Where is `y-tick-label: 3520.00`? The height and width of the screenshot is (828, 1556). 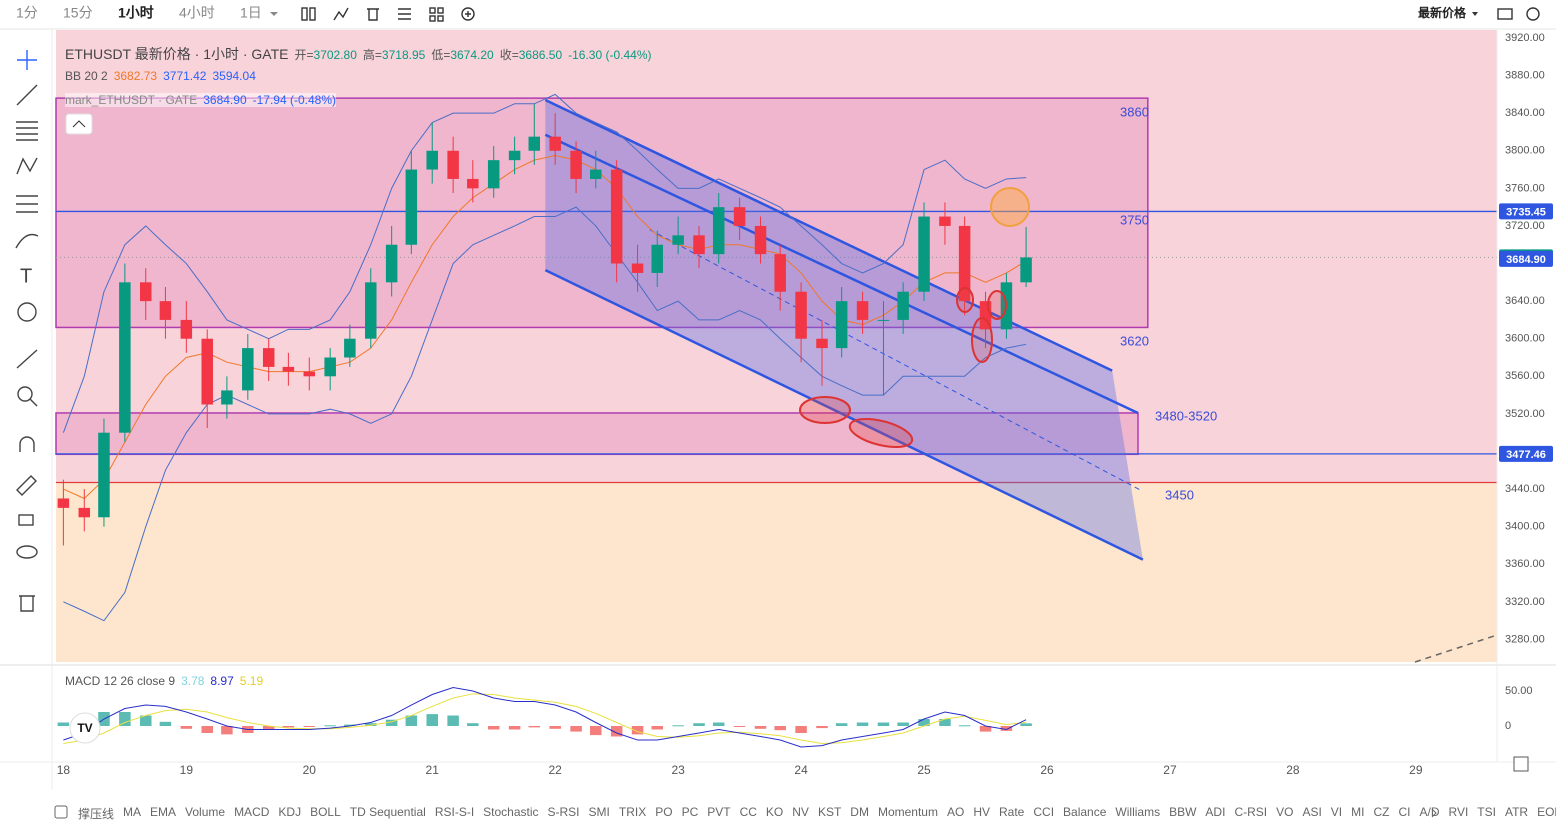 y-tick-label: 3520.00 is located at coordinates (1525, 414).